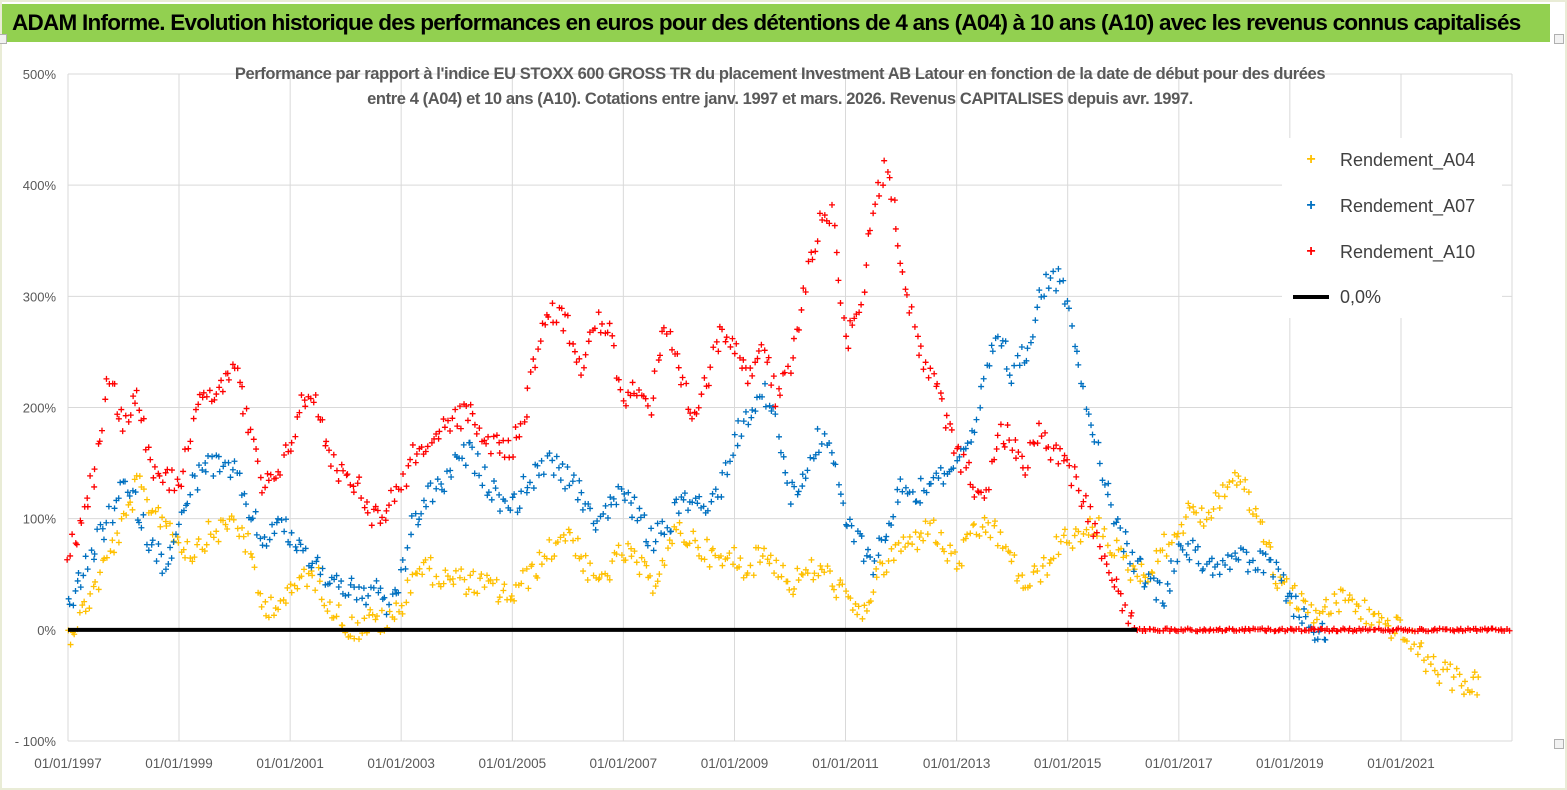 The width and height of the screenshot is (1567, 790). I want to click on resize-handle-bottom-right, so click(1559, 744).